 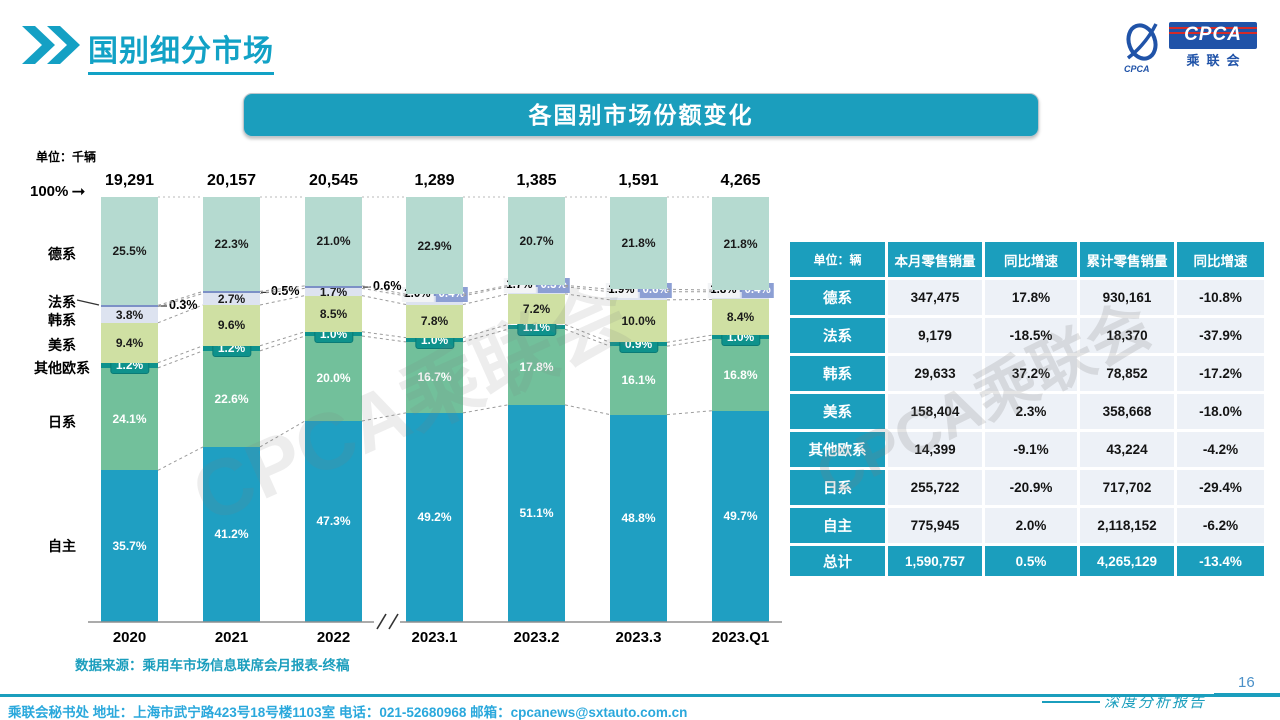 I want to click on axis-series-label: 美系, so click(x=62, y=345).